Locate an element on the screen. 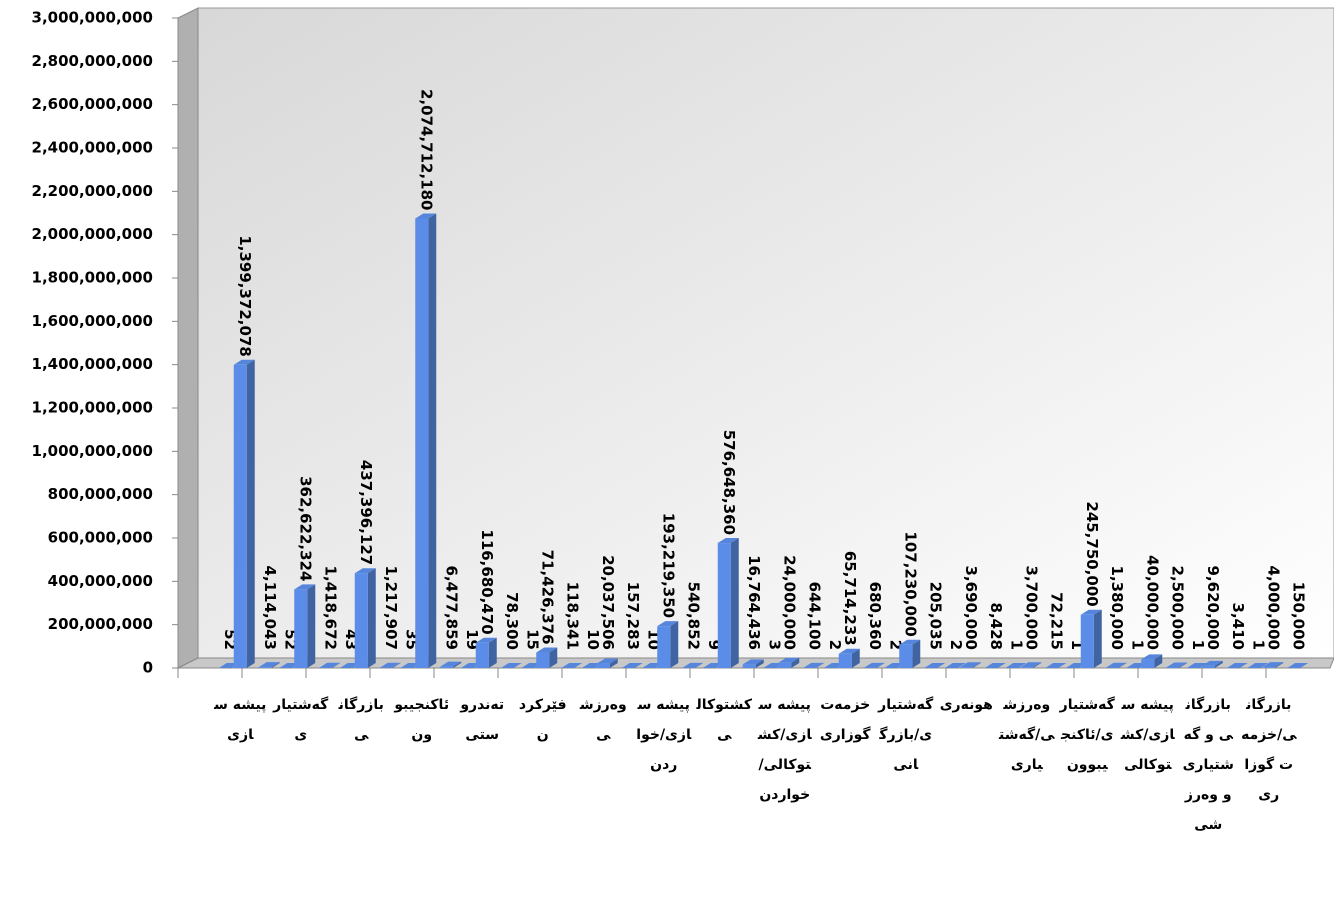 The height and width of the screenshot is (901, 1334). data-label: 437,396,127 is located at coordinates (366, 512).